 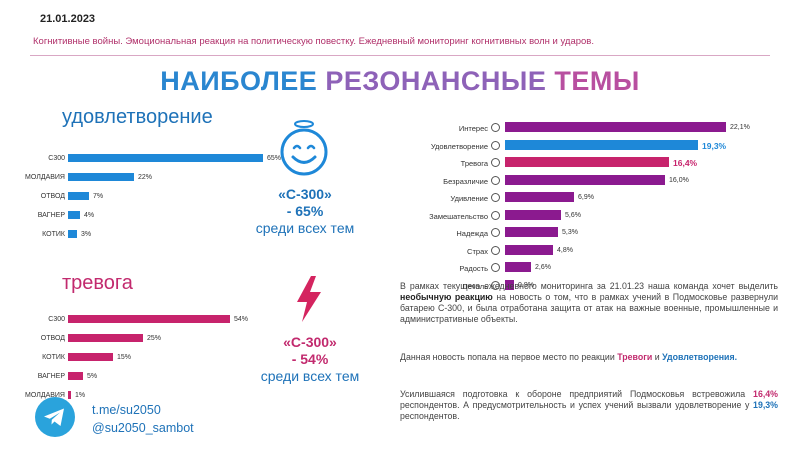 I want to click on anxiety-callout: «С-300» - 54% среди всех тем, so click(x=310, y=359).